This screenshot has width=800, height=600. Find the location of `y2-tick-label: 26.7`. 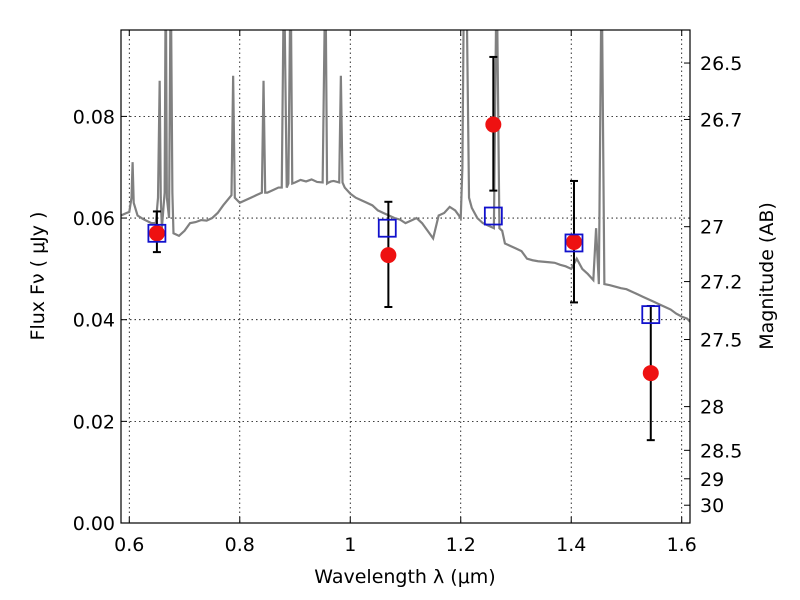

y2-tick-label: 26.7 is located at coordinates (721, 120).